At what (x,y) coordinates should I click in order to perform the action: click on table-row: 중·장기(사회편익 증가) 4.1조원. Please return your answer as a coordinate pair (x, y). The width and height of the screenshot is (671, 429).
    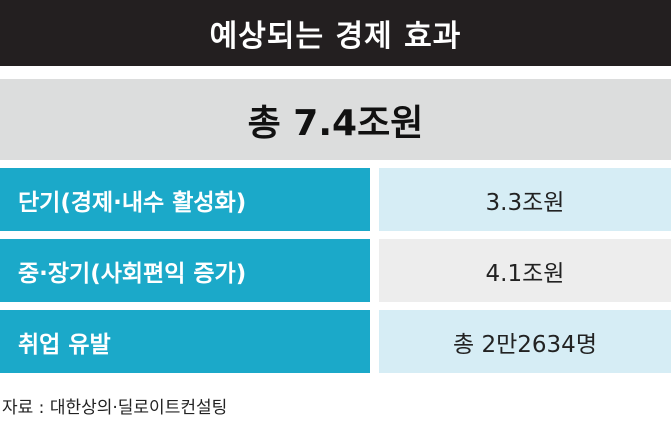
    Looking at the image, I should click on (335, 270).